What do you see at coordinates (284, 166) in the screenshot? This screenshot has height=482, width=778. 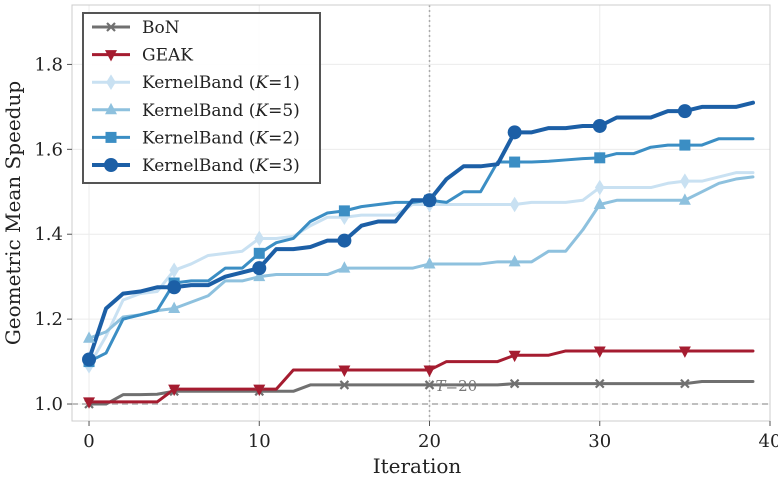 I see `legend-label-tail: =3)` at bounding box center [284, 166].